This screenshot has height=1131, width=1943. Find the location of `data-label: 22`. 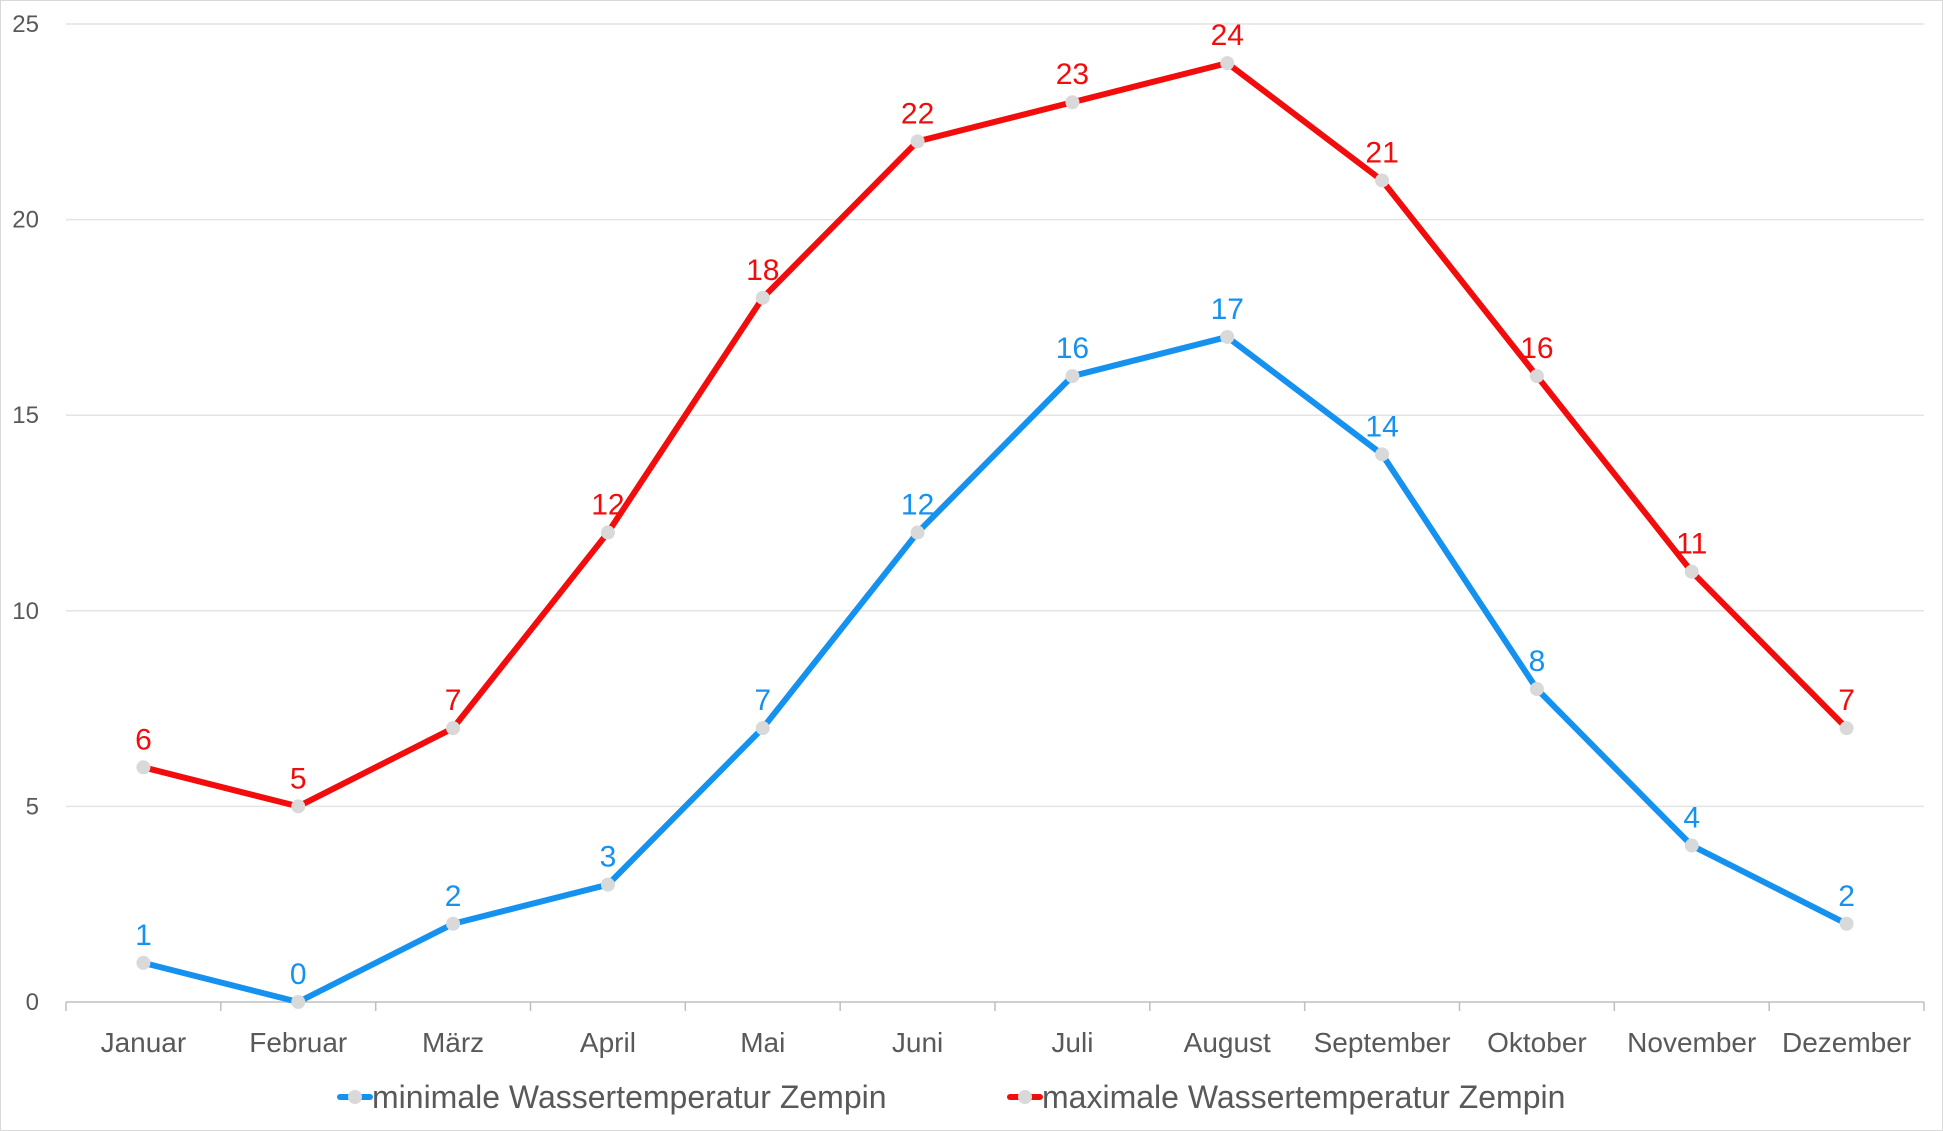

data-label: 22 is located at coordinates (917, 113).